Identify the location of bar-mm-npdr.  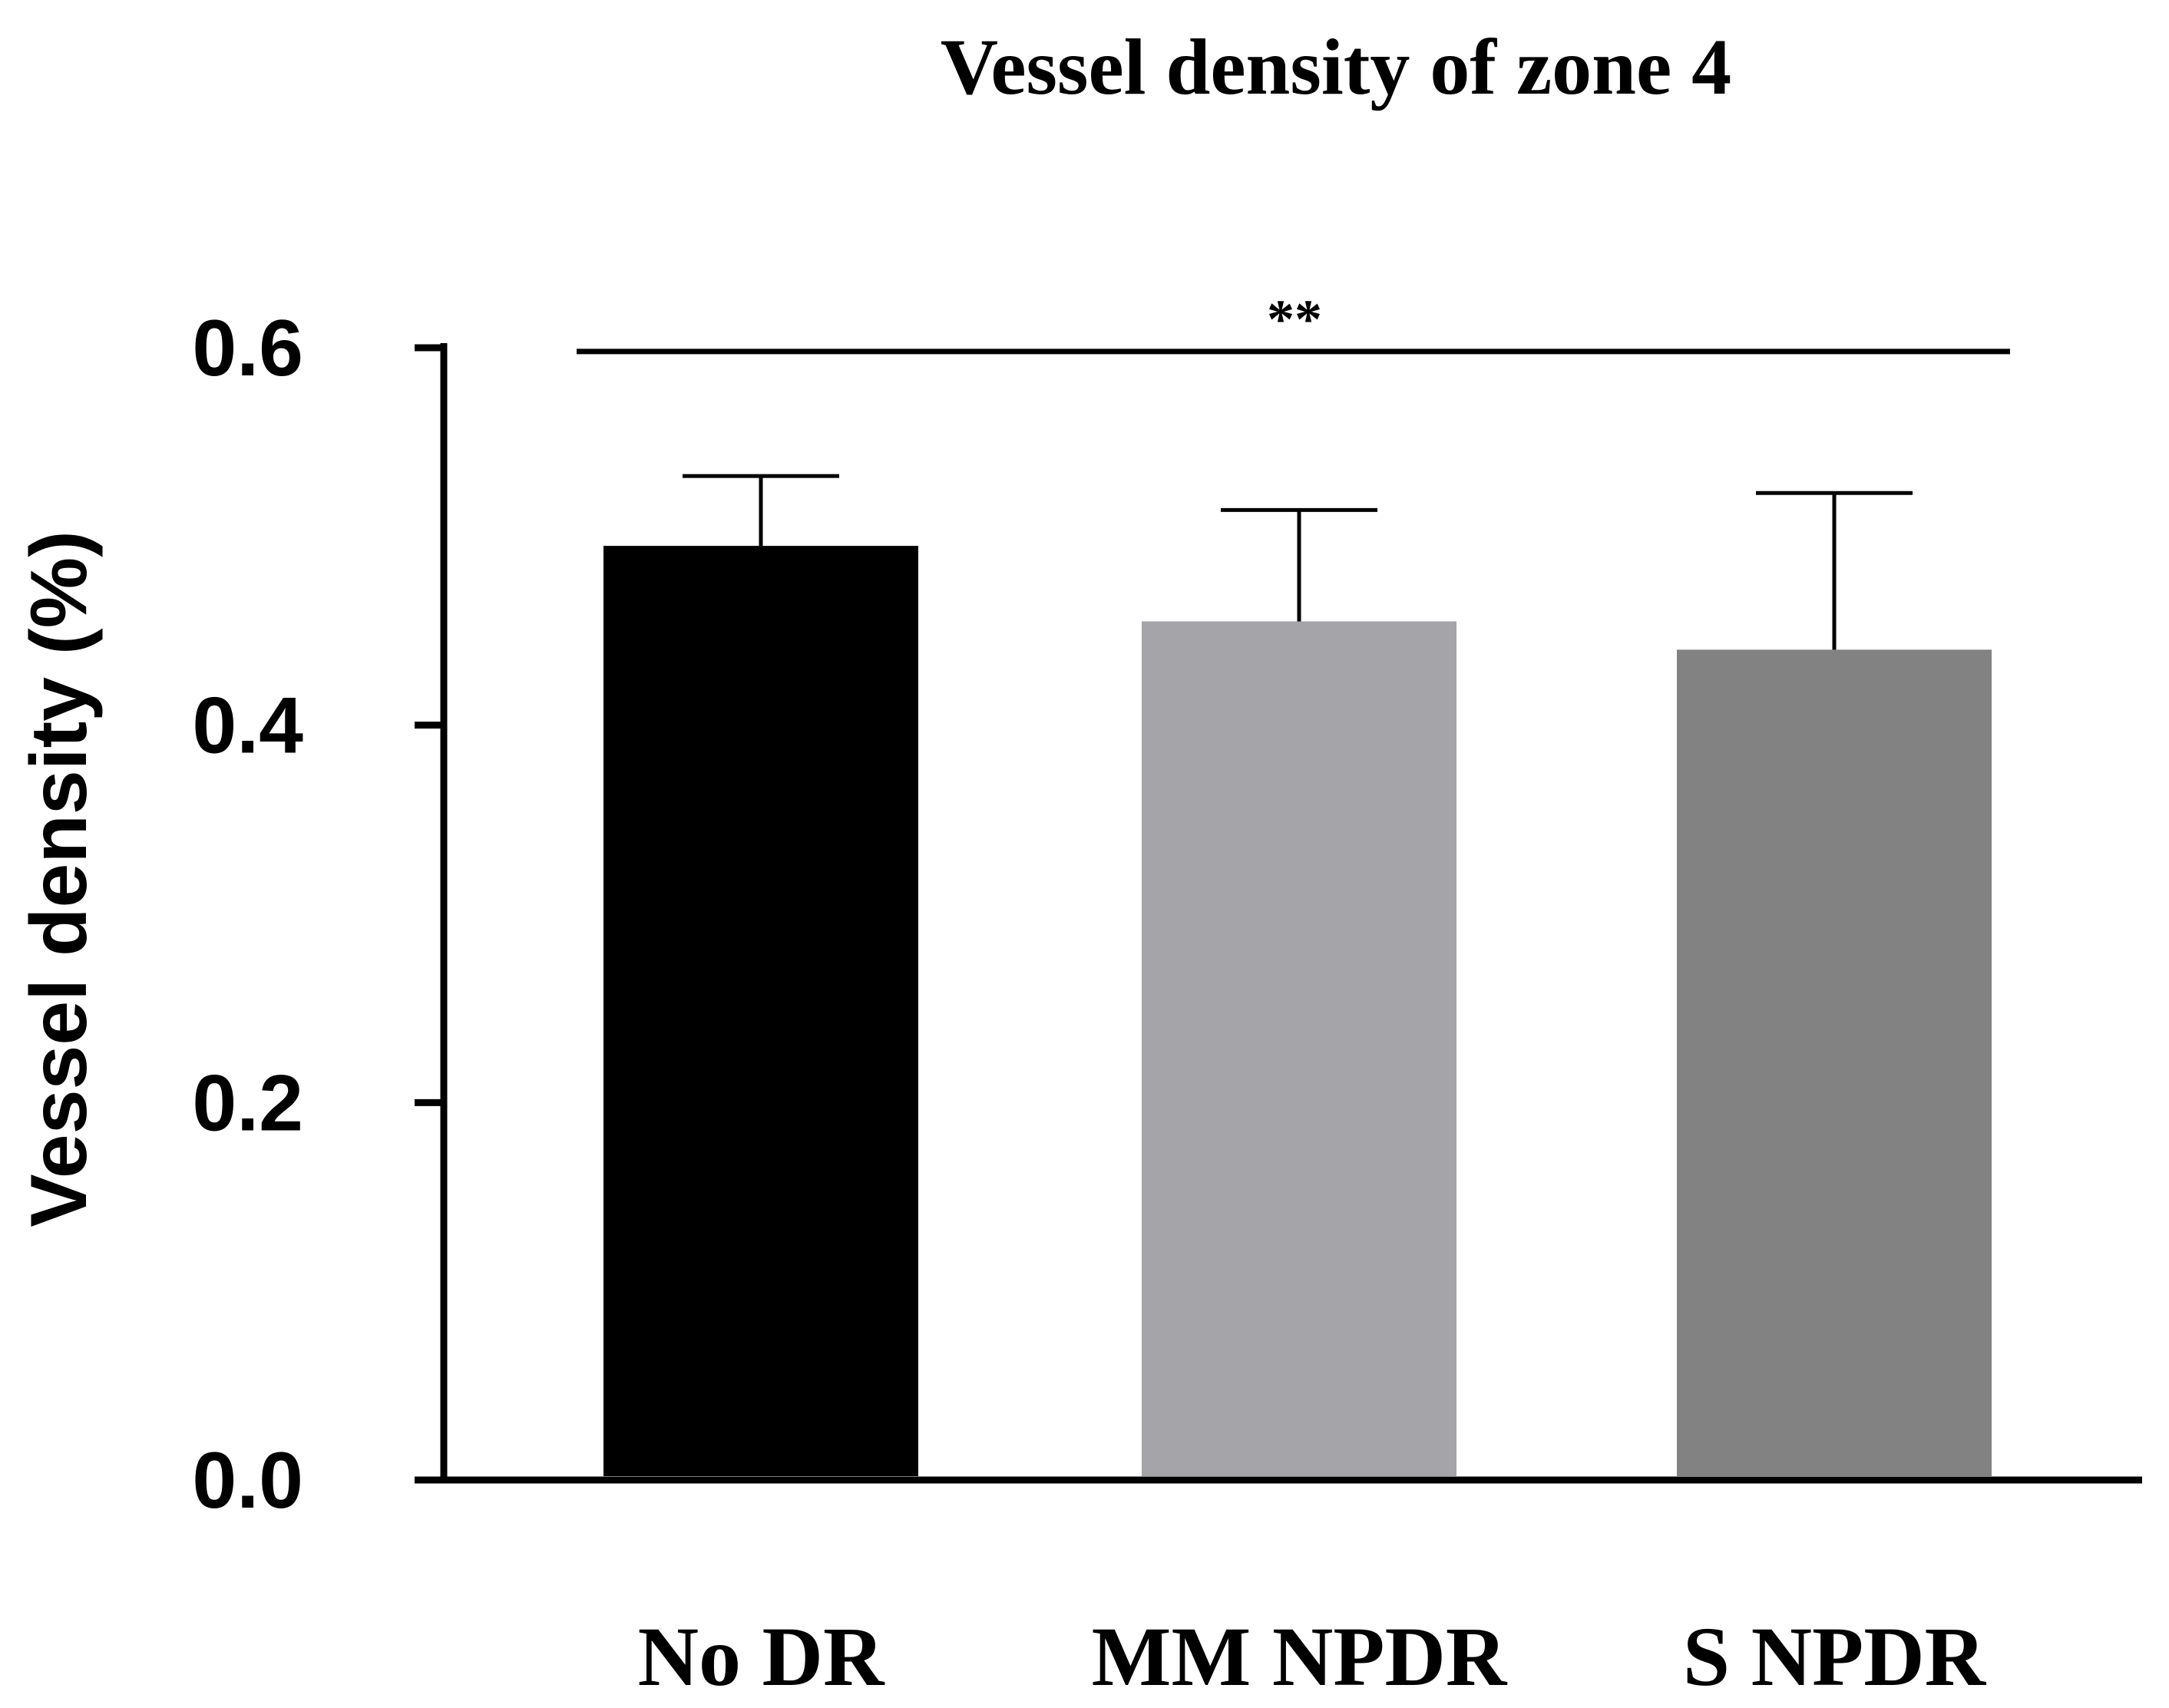
(1299, 1049).